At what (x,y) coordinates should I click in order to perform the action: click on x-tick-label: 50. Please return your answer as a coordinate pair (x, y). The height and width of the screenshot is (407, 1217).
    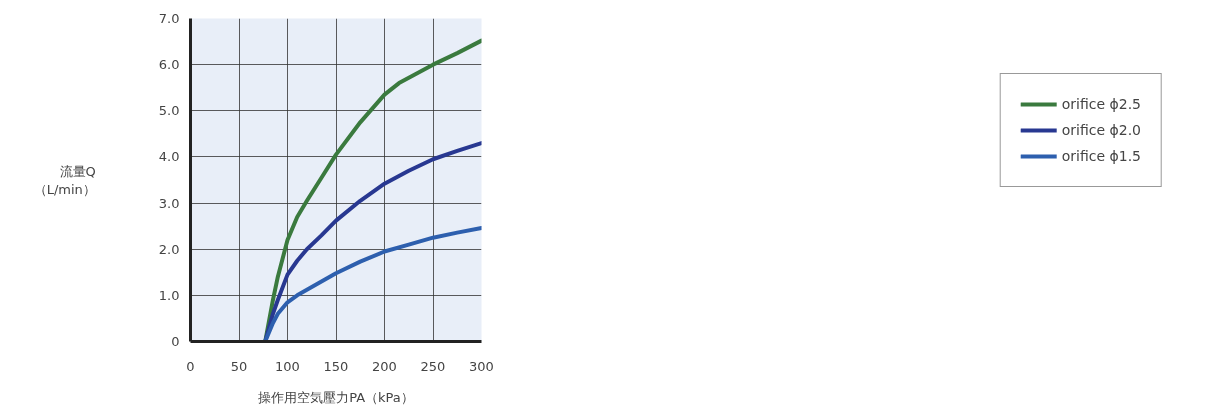
    Looking at the image, I should click on (239, 366).